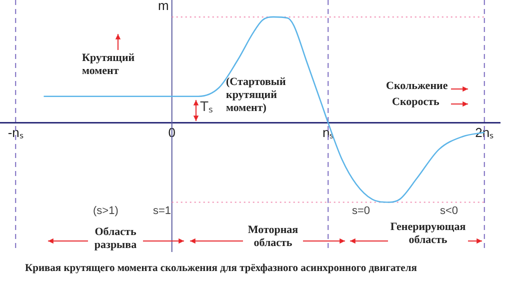 Image resolution: width=516 pixels, height=290 pixels. I want to click on annotation: Tₛ, so click(207, 106).